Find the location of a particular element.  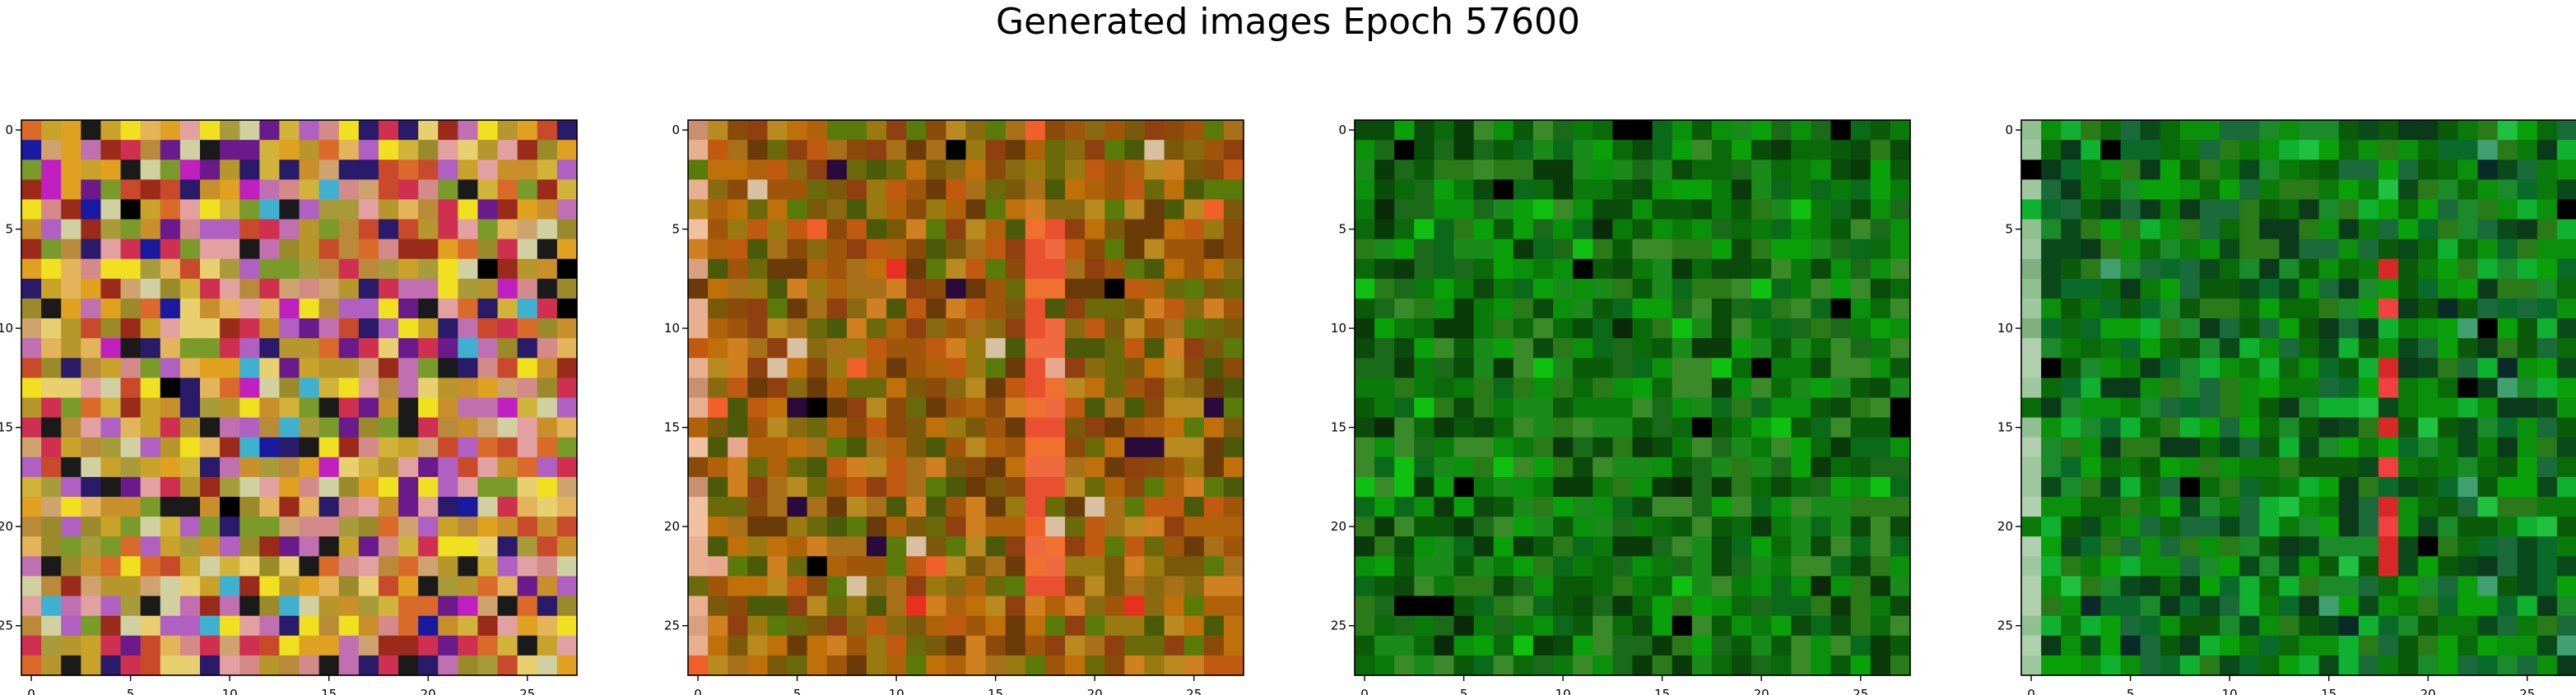

y-tick-label: 25 is located at coordinates (6, 626).